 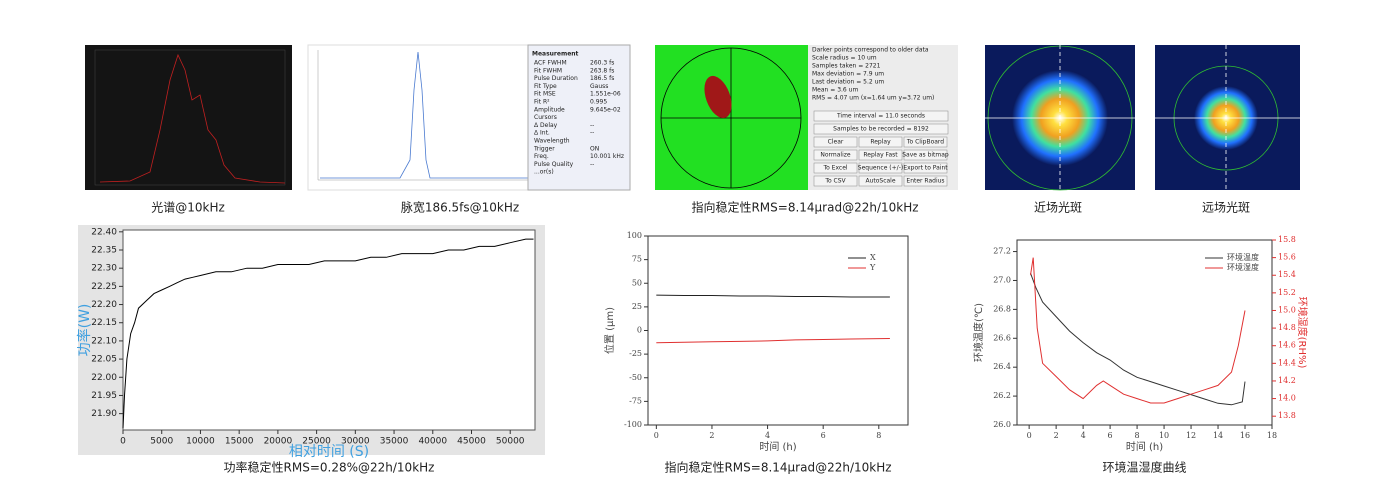 What do you see at coordinates (1287, 327) in the screenshot?
I see `y2-tick-label: 14.8` at bounding box center [1287, 327].